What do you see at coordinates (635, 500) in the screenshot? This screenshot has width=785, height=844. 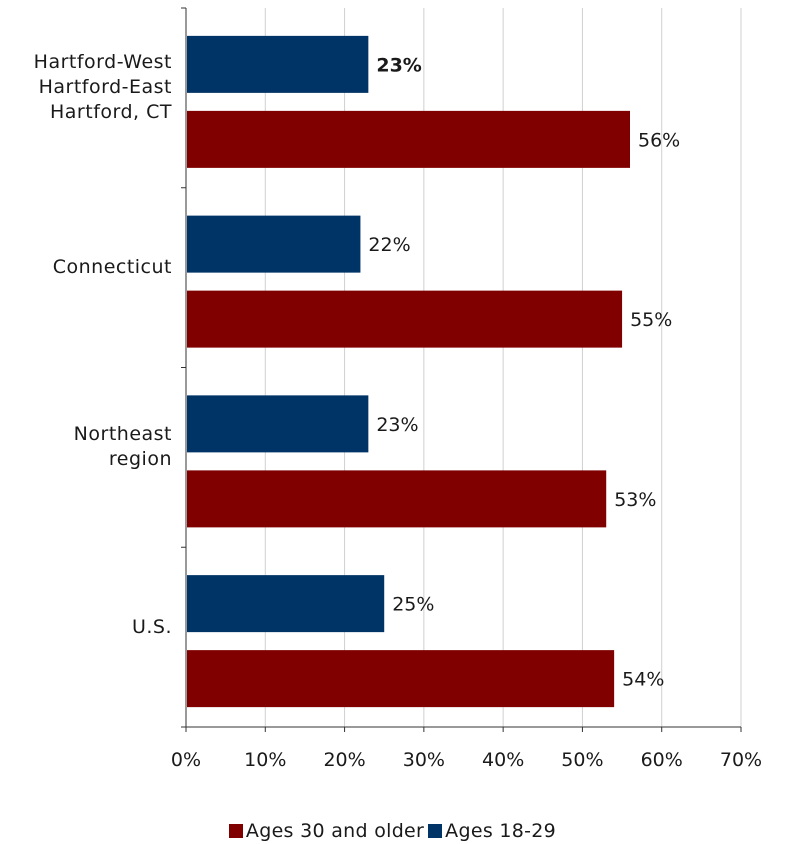 I see `data-label: 53%` at bounding box center [635, 500].